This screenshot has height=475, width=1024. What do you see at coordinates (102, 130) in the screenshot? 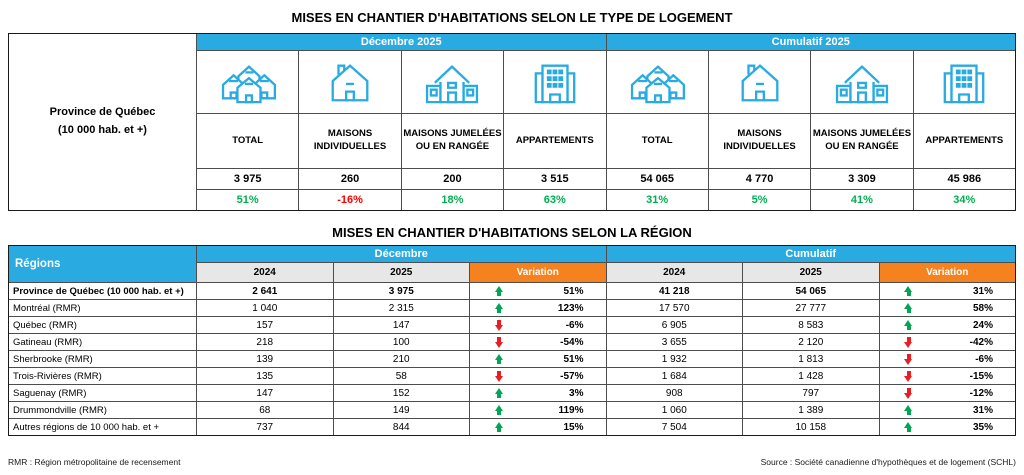
I see `province-label-line2: (10 000 hab. et +)` at bounding box center [102, 130].